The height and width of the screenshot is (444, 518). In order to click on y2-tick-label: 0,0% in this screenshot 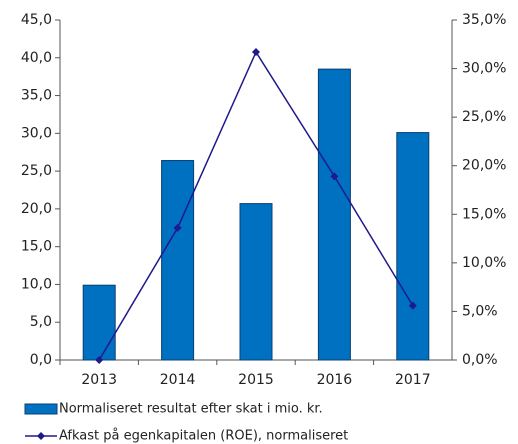, I will do `click(480, 360)`.